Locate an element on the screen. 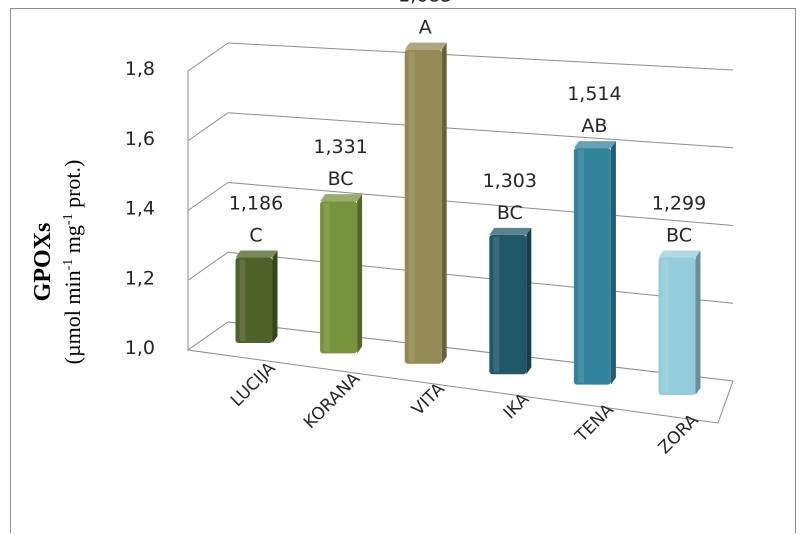  y-unit-prefix: (µmol min is located at coordinates (72, 317).